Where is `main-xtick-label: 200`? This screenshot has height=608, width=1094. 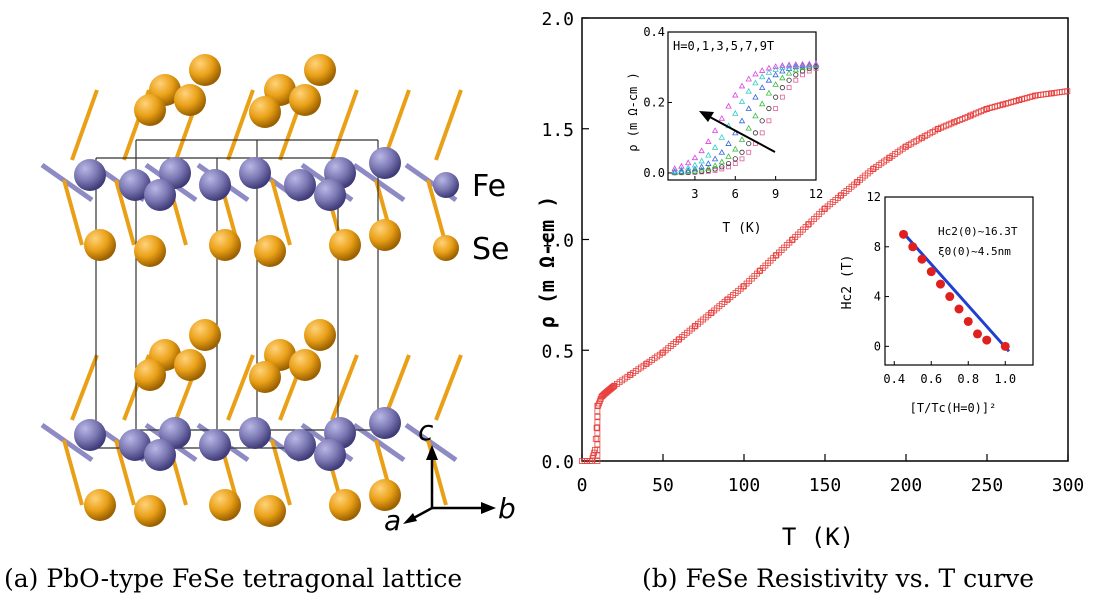 main-xtick-label: 200 is located at coordinates (906, 485).